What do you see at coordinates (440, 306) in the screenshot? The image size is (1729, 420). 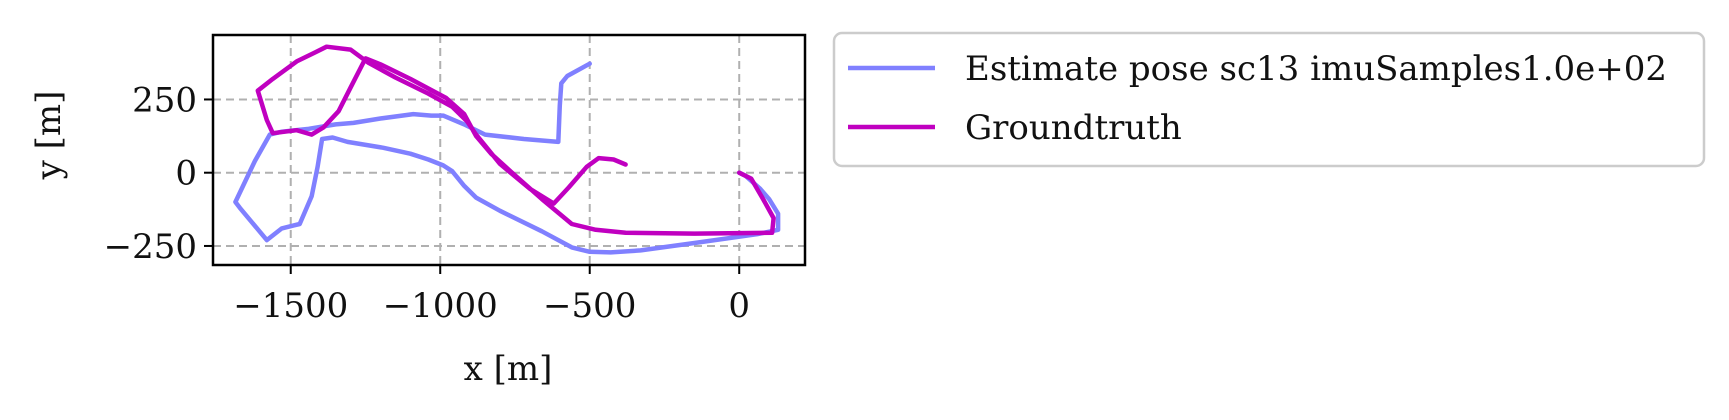 I see `x-tick-label: −1000` at bounding box center [440, 306].